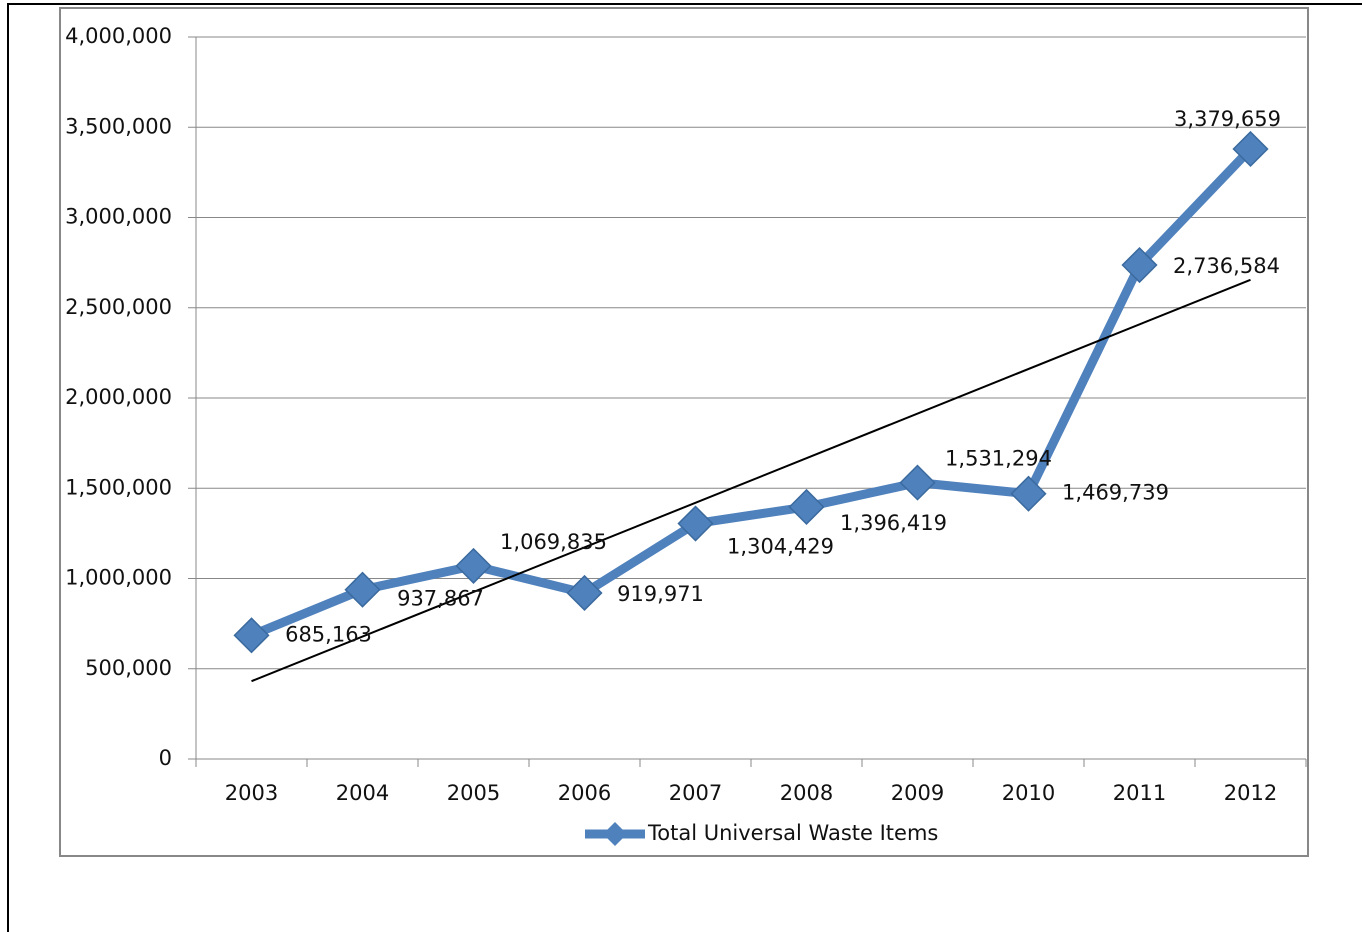 The image size is (1362, 932). What do you see at coordinates (440, 599) in the screenshot?
I see `data-label: 937,867` at bounding box center [440, 599].